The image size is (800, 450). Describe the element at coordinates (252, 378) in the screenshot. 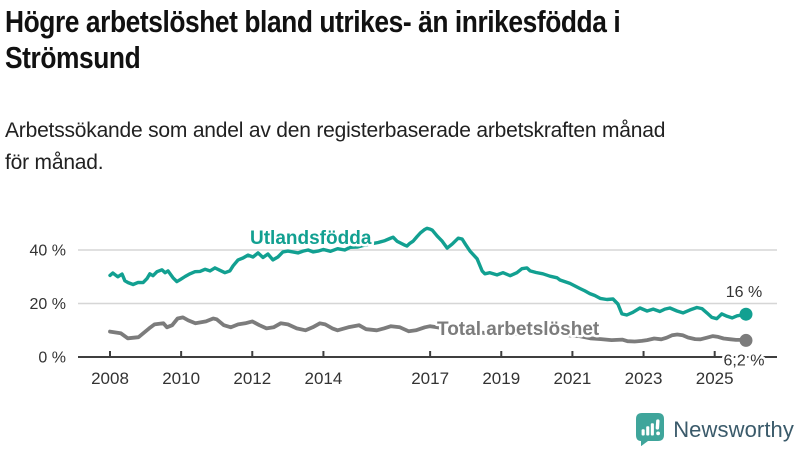

I see `x-tick-label: 2012` at that location.